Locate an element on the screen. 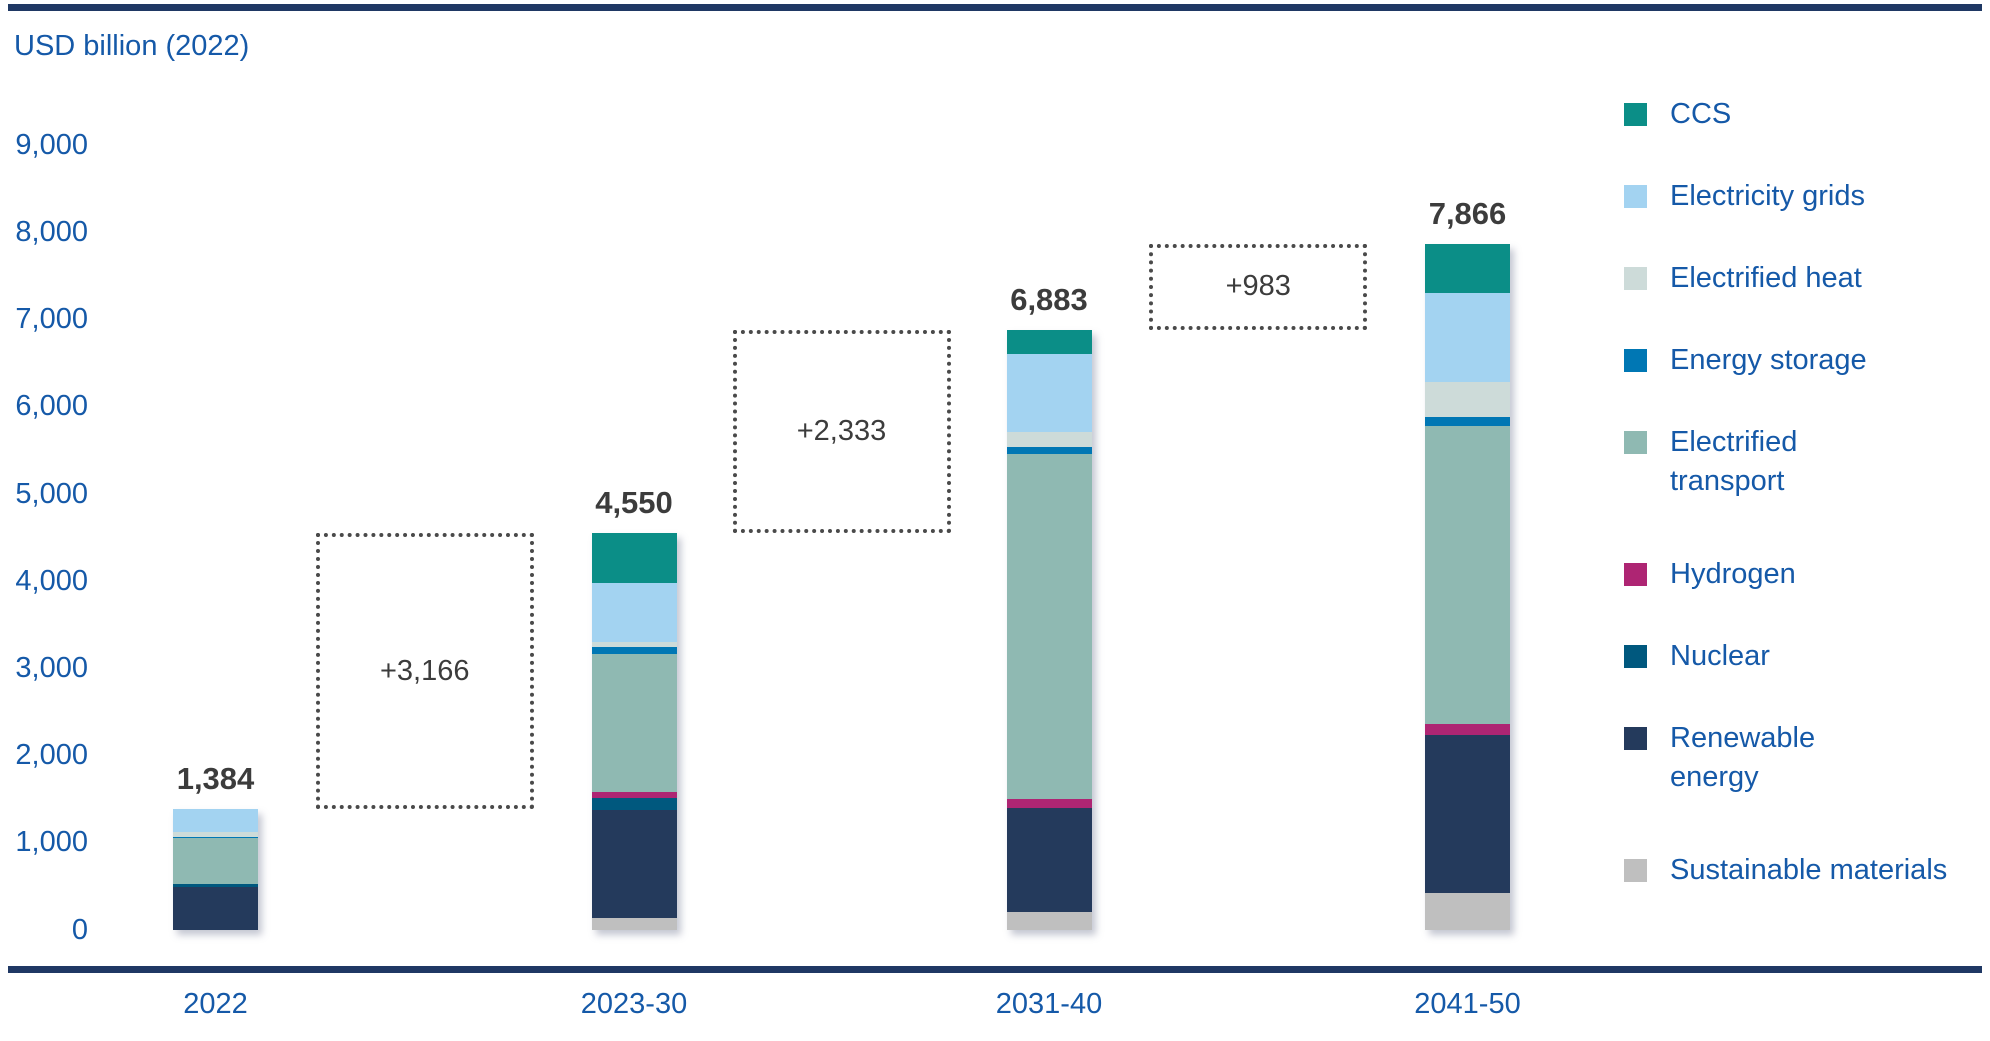  legend-label-electrified-heat: Electrified heat is located at coordinates (1766, 278).